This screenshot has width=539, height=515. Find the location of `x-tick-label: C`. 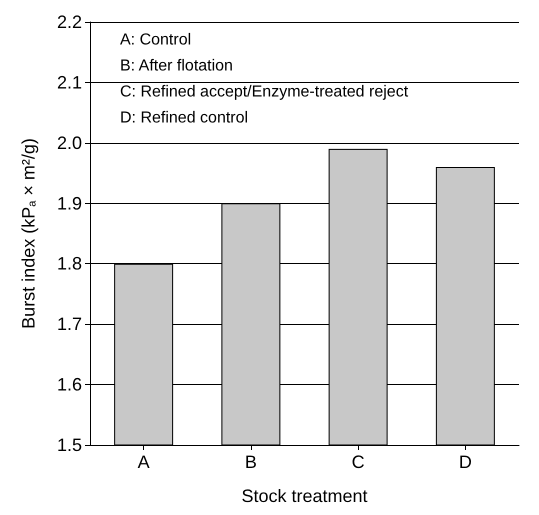

x-tick-label: C is located at coordinates (358, 462).